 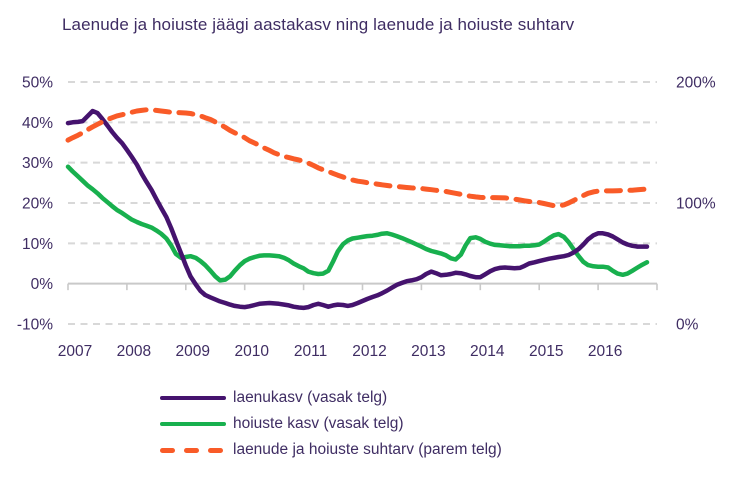 What do you see at coordinates (605, 351) in the screenshot?
I see `x-axis-label-2016: 2016` at bounding box center [605, 351].